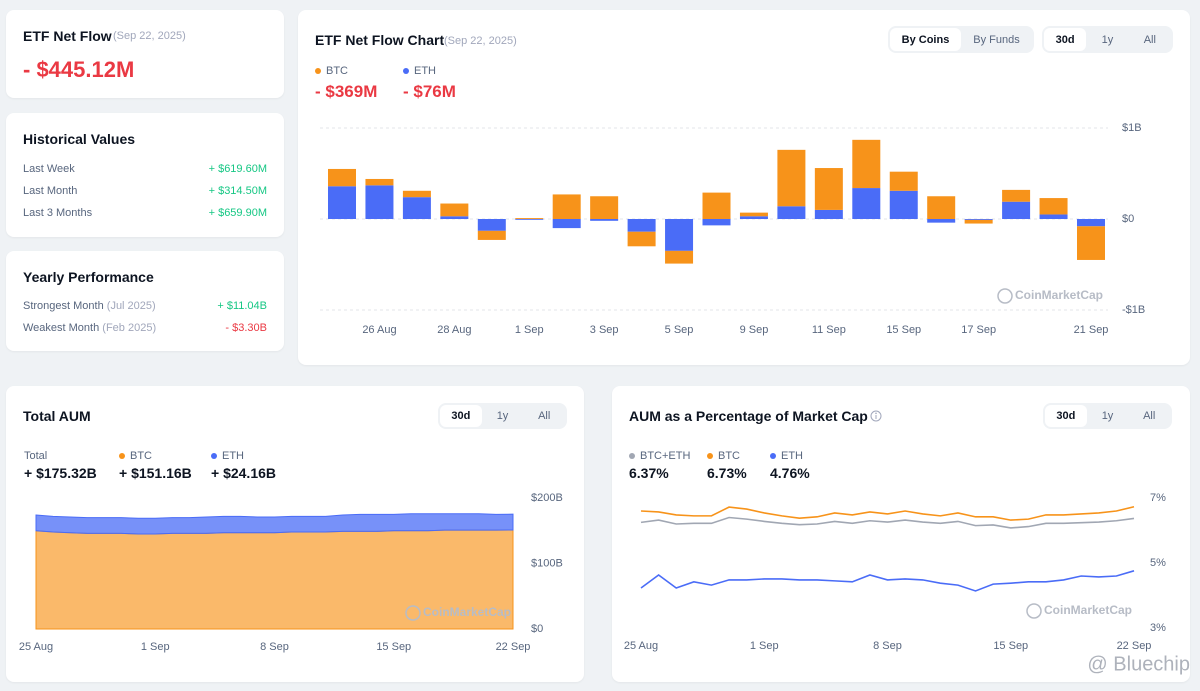 This screenshot has width=1200, height=691. What do you see at coordinates (829, 330) in the screenshot?
I see `x-tick-label: 11 Sep` at bounding box center [829, 330].